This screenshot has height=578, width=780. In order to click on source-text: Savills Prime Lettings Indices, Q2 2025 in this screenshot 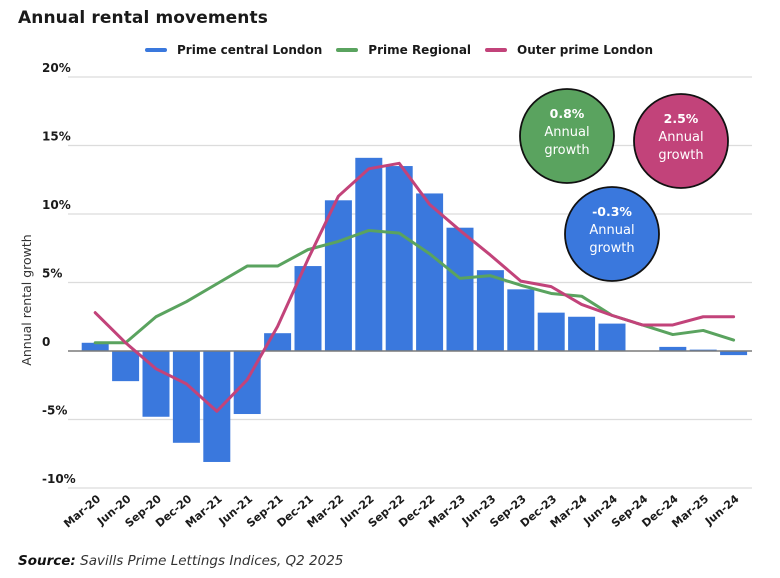, I will do `click(209, 561)`.